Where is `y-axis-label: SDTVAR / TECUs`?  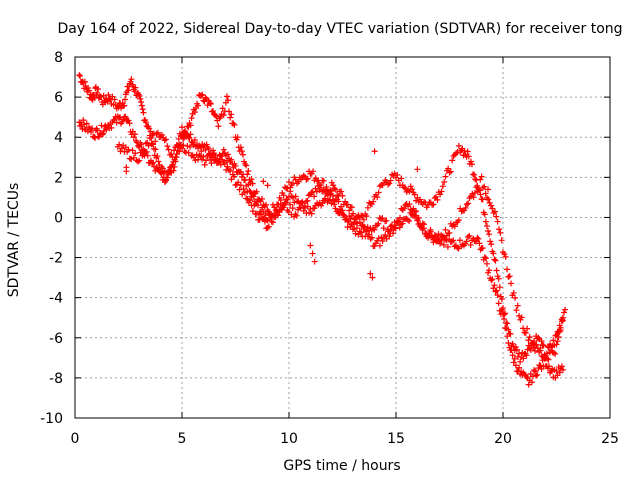
y-axis-label: SDTVAR / TECUs is located at coordinates (14, 240).